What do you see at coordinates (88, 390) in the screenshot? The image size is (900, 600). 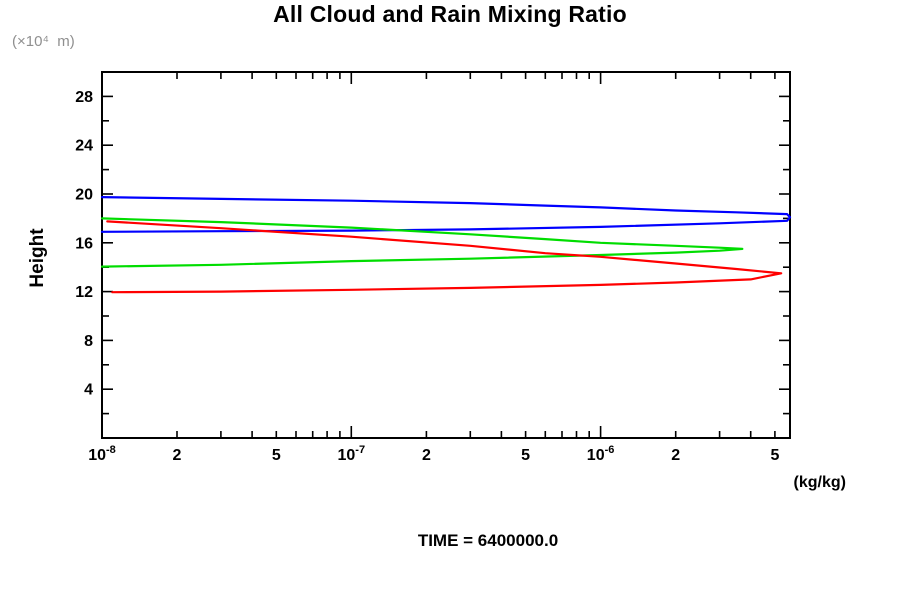 I see `svg-text: 4` at bounding box center [88, 390].